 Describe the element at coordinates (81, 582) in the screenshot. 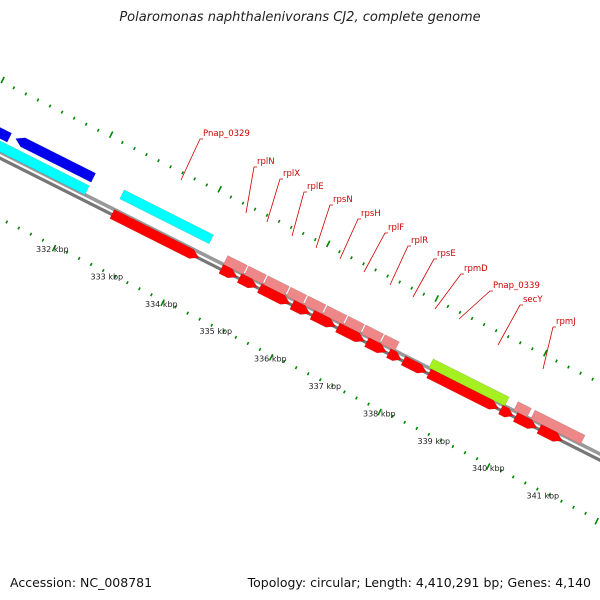

I see `accession-text: Accession: NC_008781` at that location.